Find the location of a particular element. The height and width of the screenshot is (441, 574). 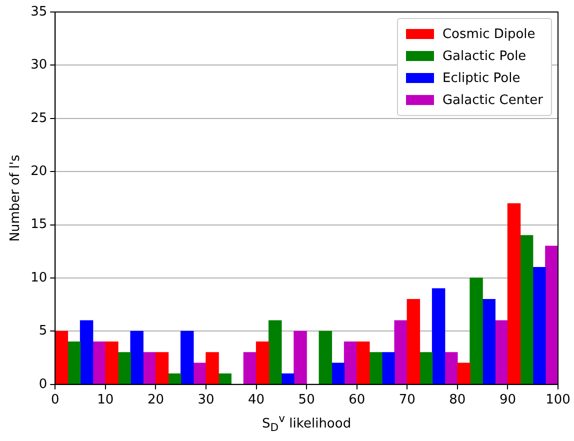

y-tick-label: 25 is located at coordinates (39, 118).